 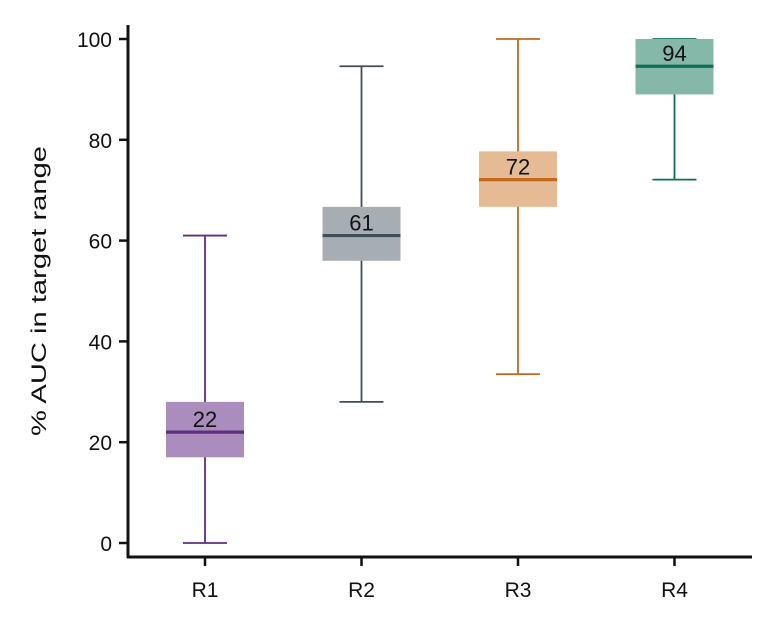 I want to click on y-axis-label: % AUC in target range, so click(x=39, y=291).